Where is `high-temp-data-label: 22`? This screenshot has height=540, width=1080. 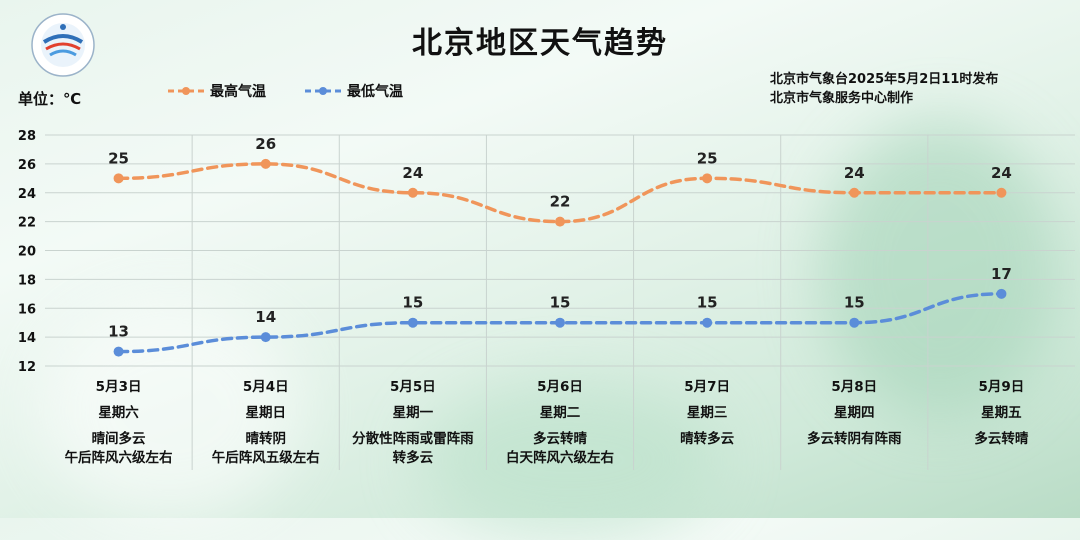
high-temp-data-label: 22 is located at coordinates (560, 202).